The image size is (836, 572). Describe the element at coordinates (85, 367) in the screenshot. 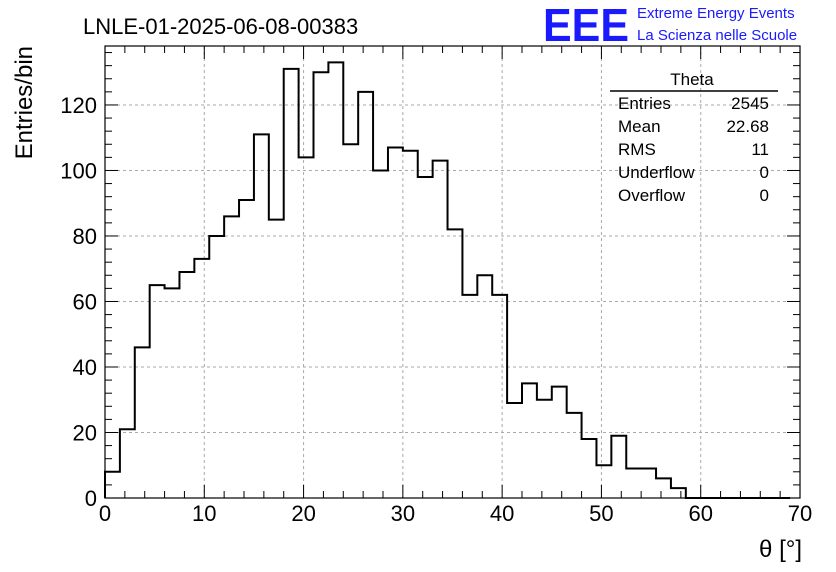

I see `y-tick-label: 40` at that location.